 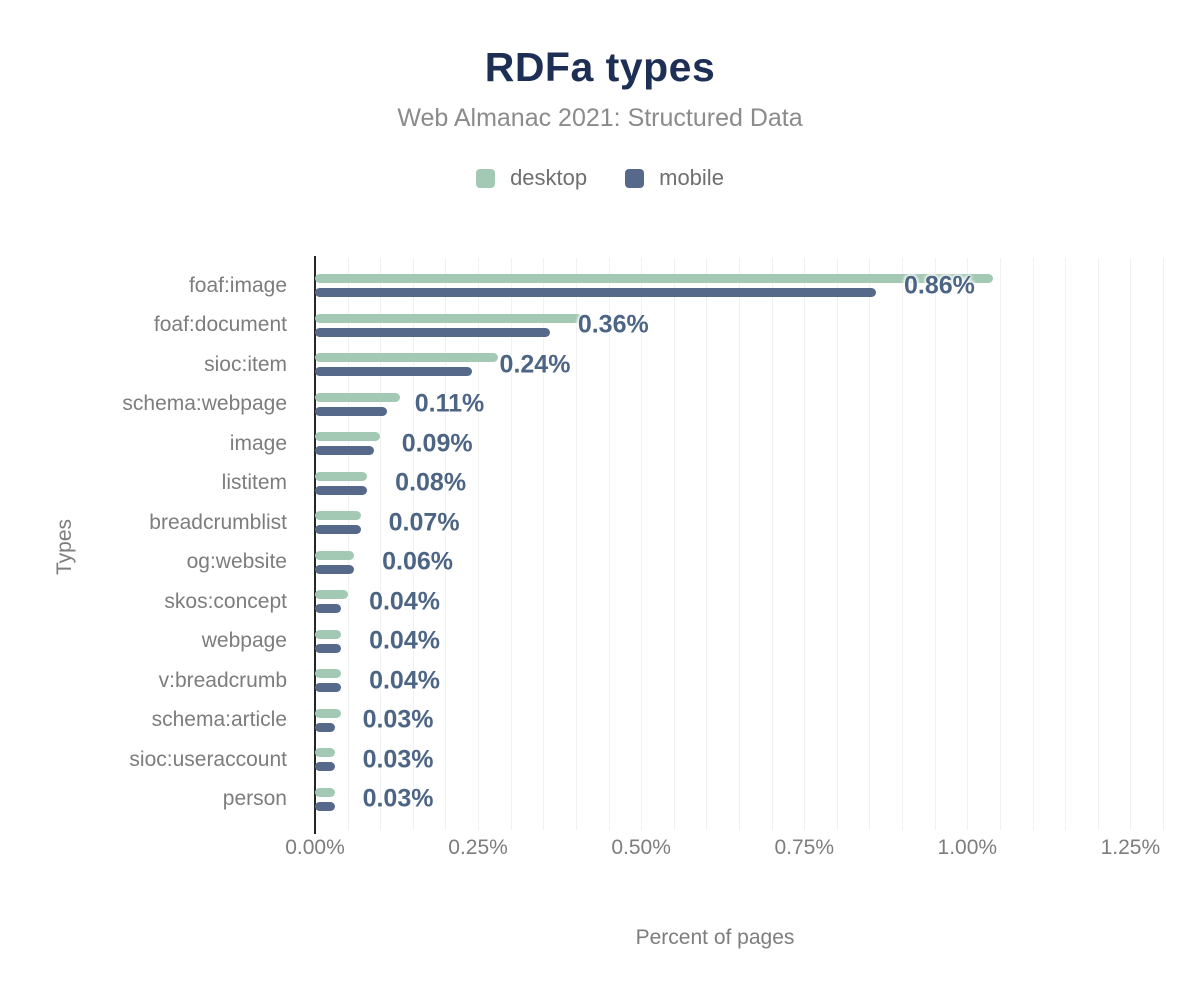 I want to click on x-tick-label: 0.75%, so click(x=804, y=847).